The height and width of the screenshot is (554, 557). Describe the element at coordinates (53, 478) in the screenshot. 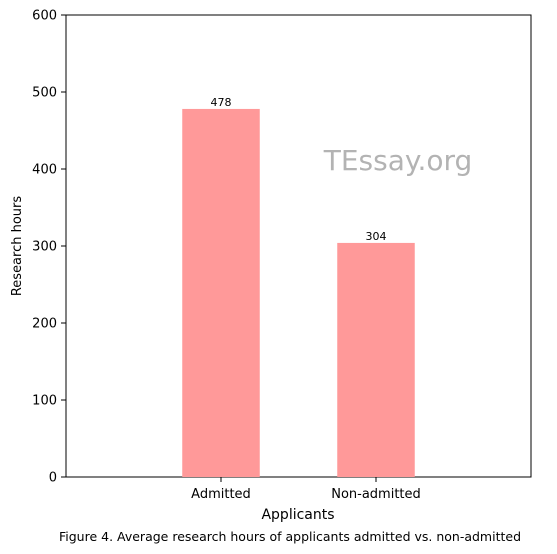

I see `y-tick-label: 0` at that location.